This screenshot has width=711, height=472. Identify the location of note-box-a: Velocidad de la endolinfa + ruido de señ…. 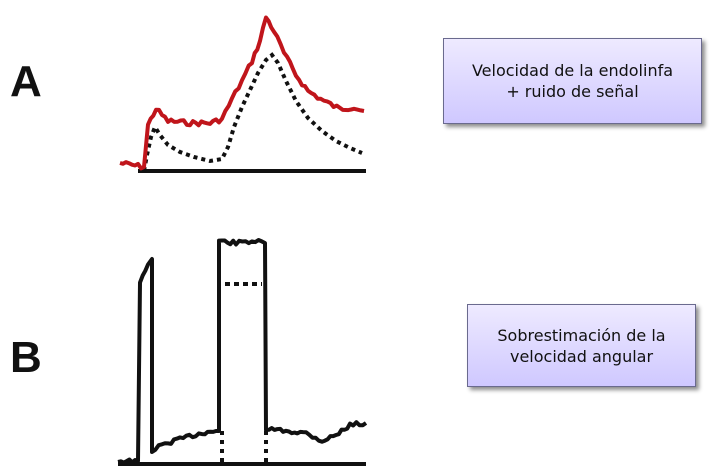
(572, 81).